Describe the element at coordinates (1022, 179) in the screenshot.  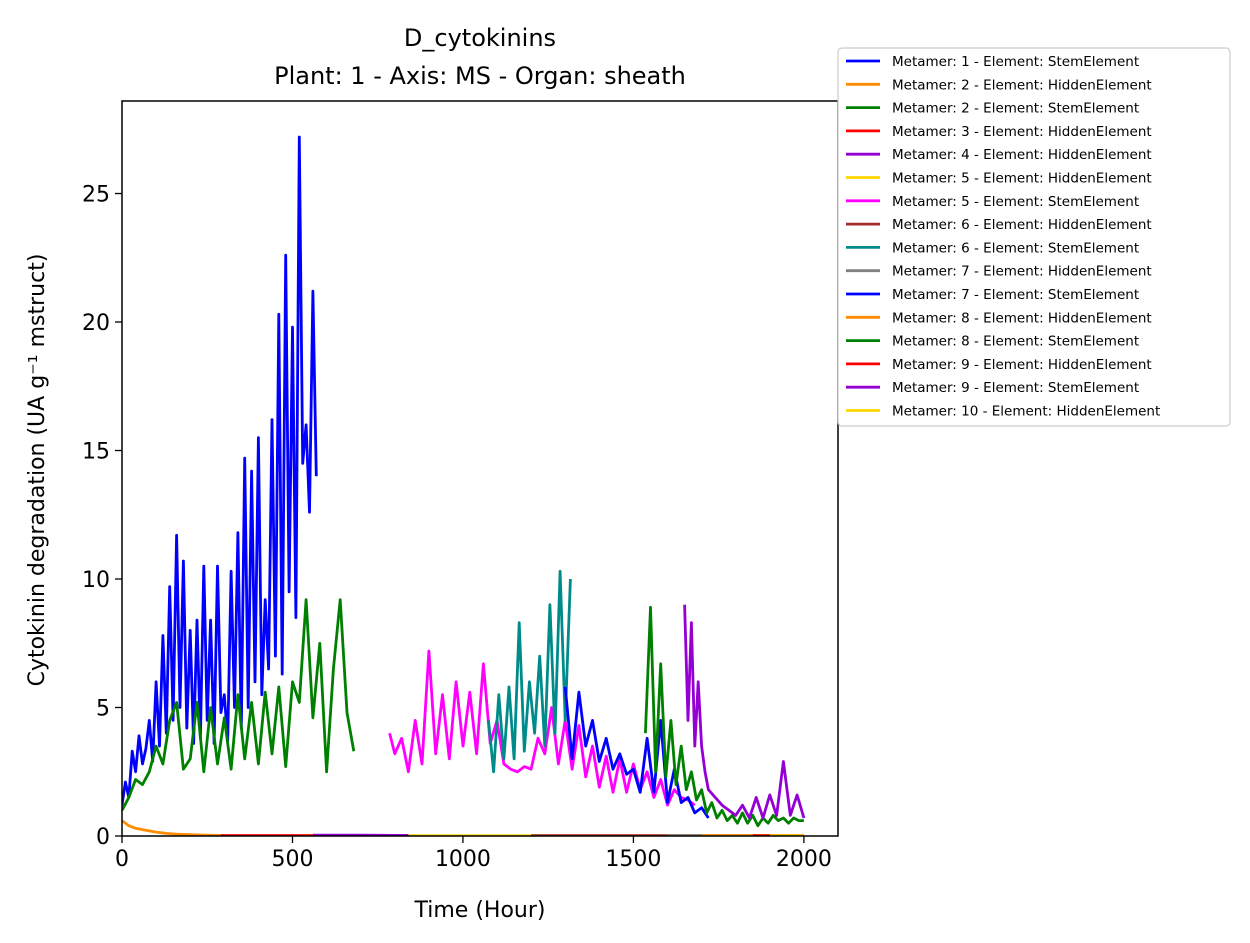
I see `legend-label: Metamer: 5 - Element: HiddenElement` at that location.